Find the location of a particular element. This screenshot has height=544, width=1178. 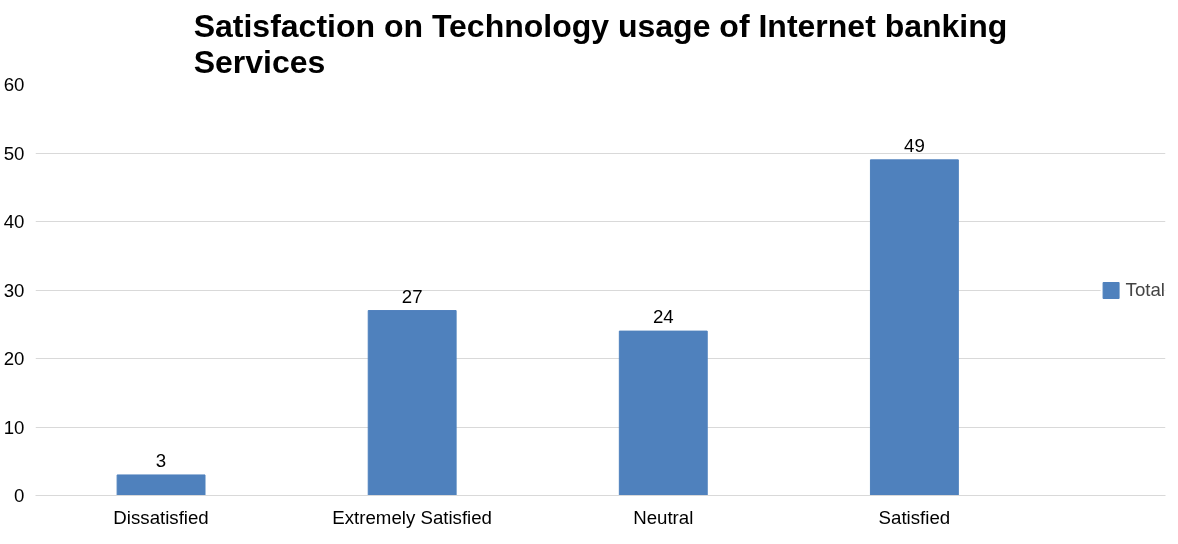

x-tick-label: Dissatisfied is located at coordinates (161, 517).